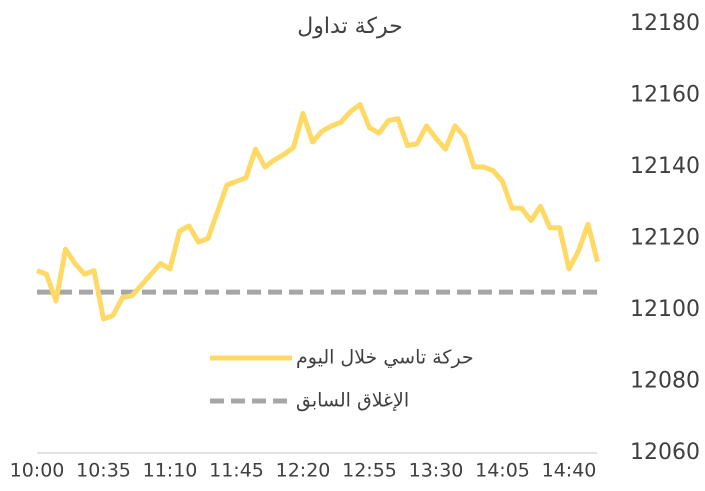 This screenshot has height=491, width=705. Describe the element at coordinates (352, 401) in the screenshot. I see `legend-label: الإغلاق السابق` at that location.